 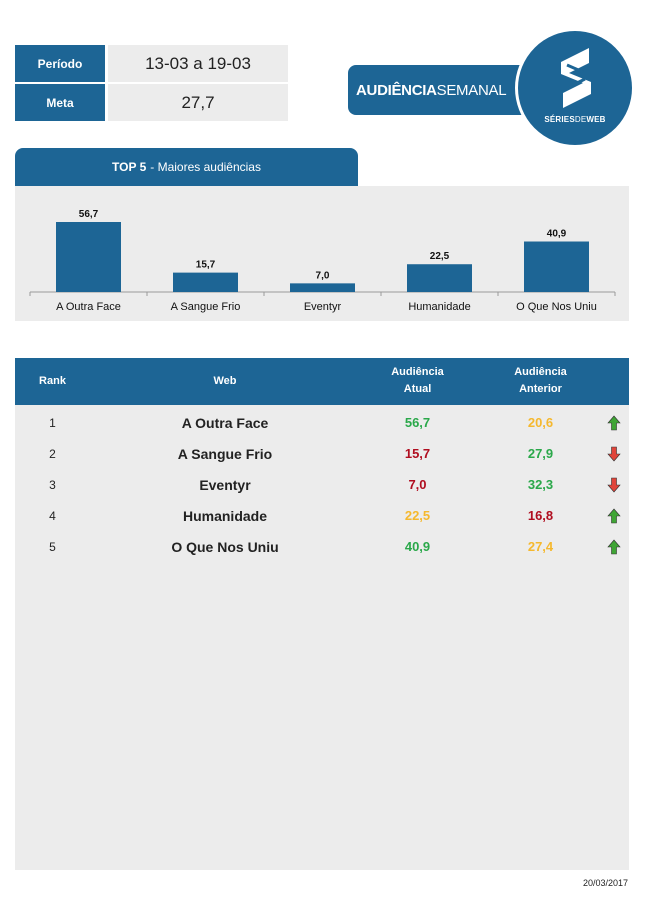 What do you see at coordinates (439, 307) in the screenshot?
I see `x-tick-label: Humanidade` at bounding box center [439, 307].